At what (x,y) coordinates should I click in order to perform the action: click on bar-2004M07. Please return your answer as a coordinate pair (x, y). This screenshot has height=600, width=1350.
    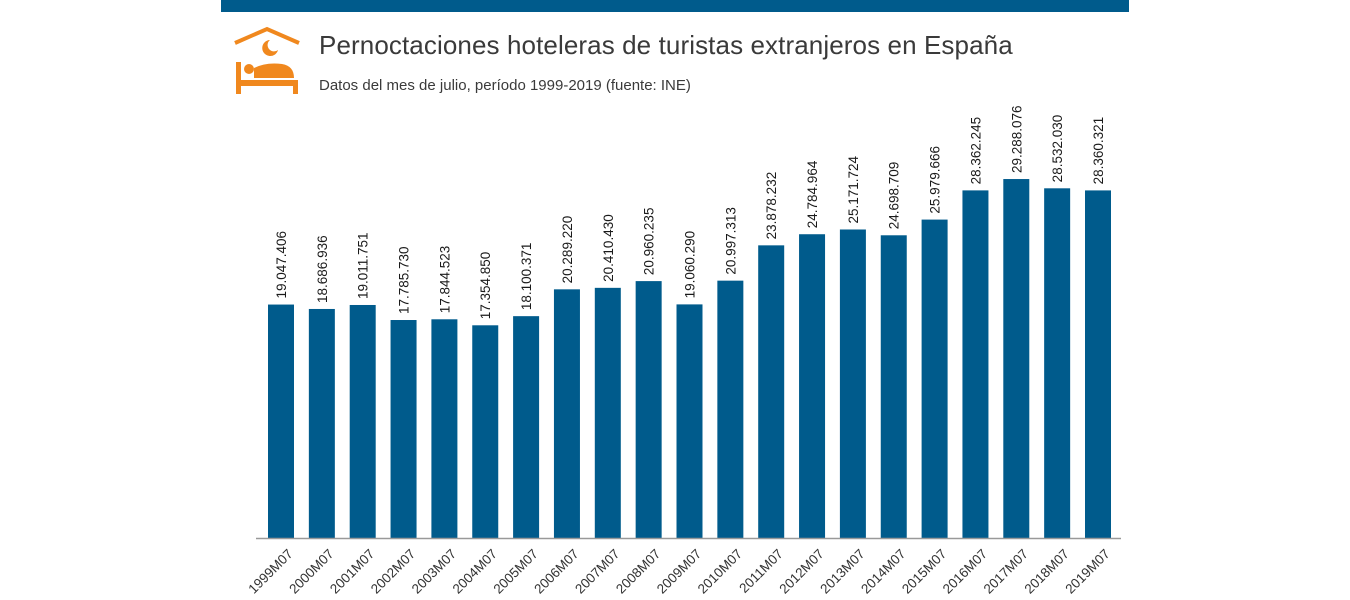
    Looking at the image, I should click on (485, 431).